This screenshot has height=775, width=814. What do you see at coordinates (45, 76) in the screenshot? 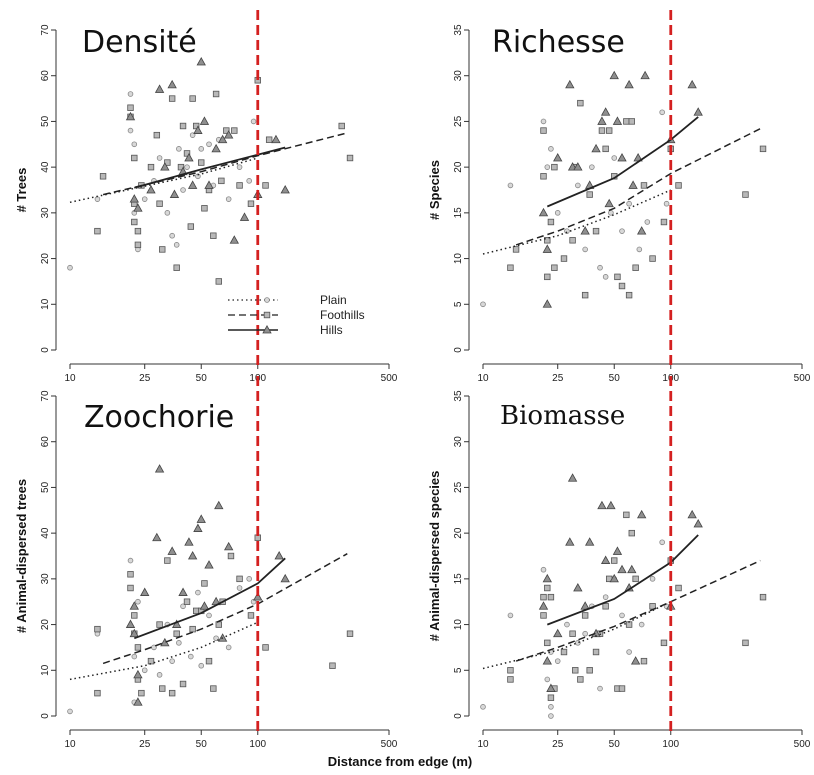
I see `y-tick-label: 60` at bounding box center [45, 76].